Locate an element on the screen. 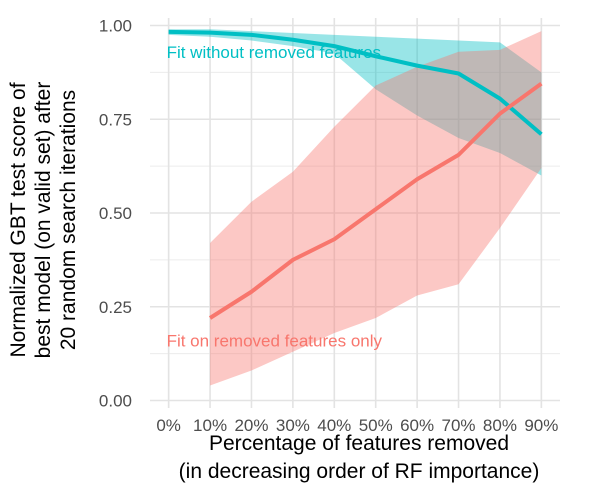 Image resolution: width=593 pixels, height=499 pixels. x-tick-label: 10% is located at coordinates (210, 425).